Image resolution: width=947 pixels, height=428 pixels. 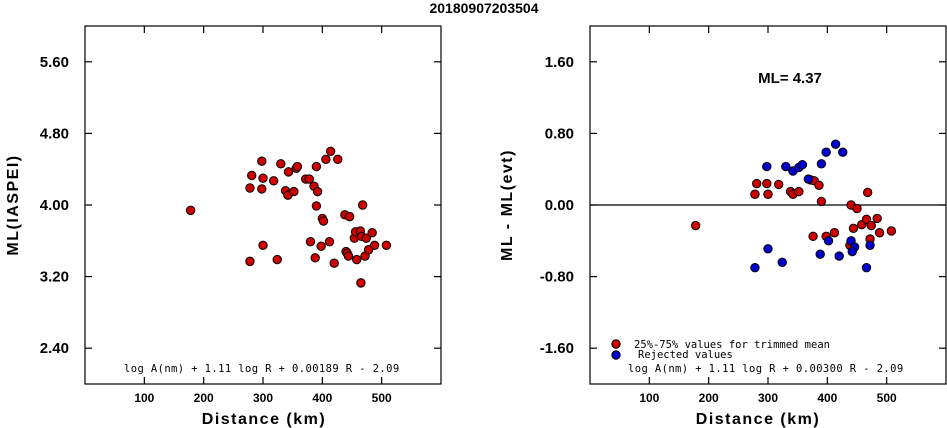 I want to click on figure-title: 20180907203504, so click(x=483, y=8).